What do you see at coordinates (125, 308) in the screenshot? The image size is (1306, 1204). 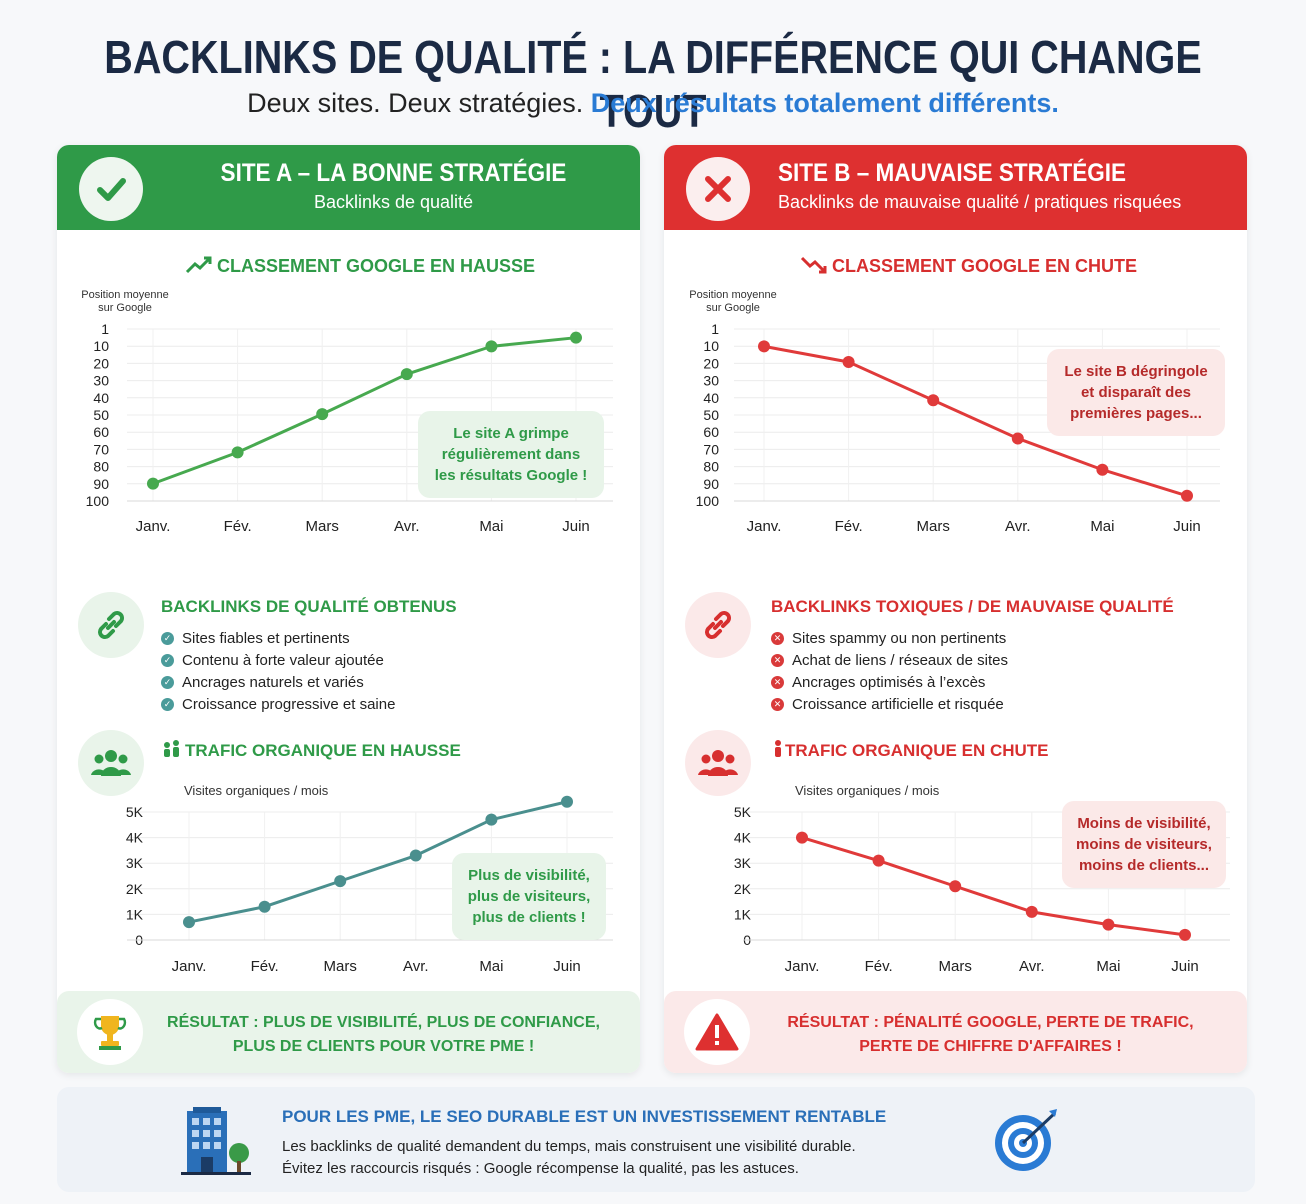 I see `ranking-axis-note-a-2: sur Google` at bounding box center [125, 308].